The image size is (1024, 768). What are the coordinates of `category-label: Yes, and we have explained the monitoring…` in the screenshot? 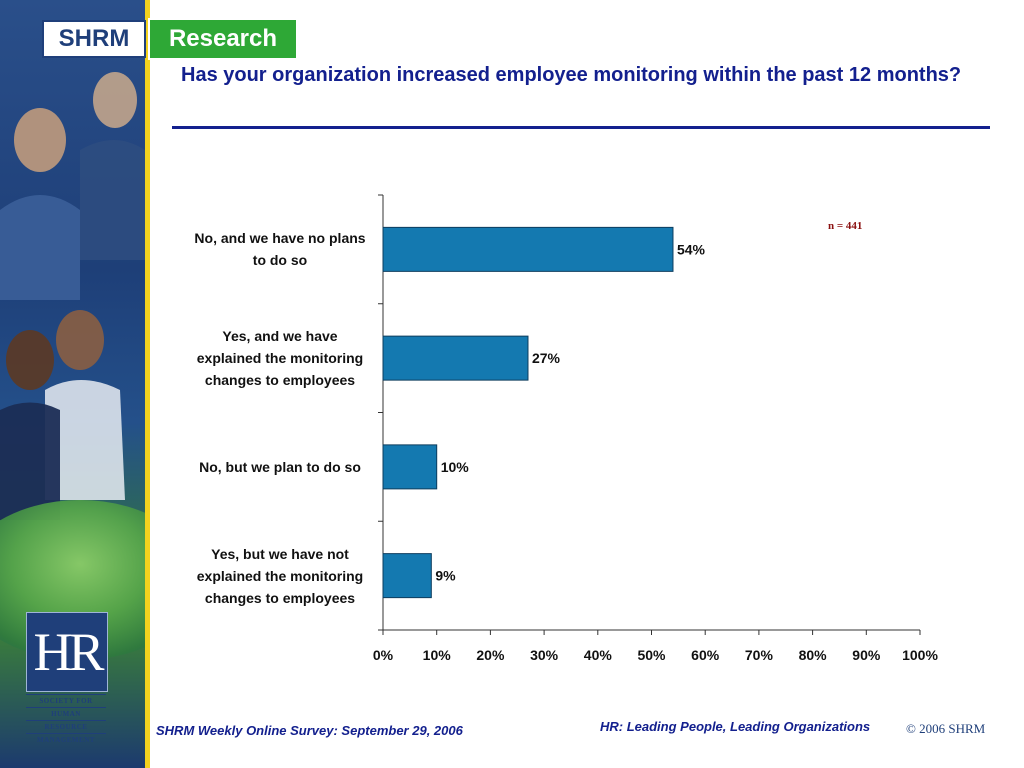 It's located at (280, 358).